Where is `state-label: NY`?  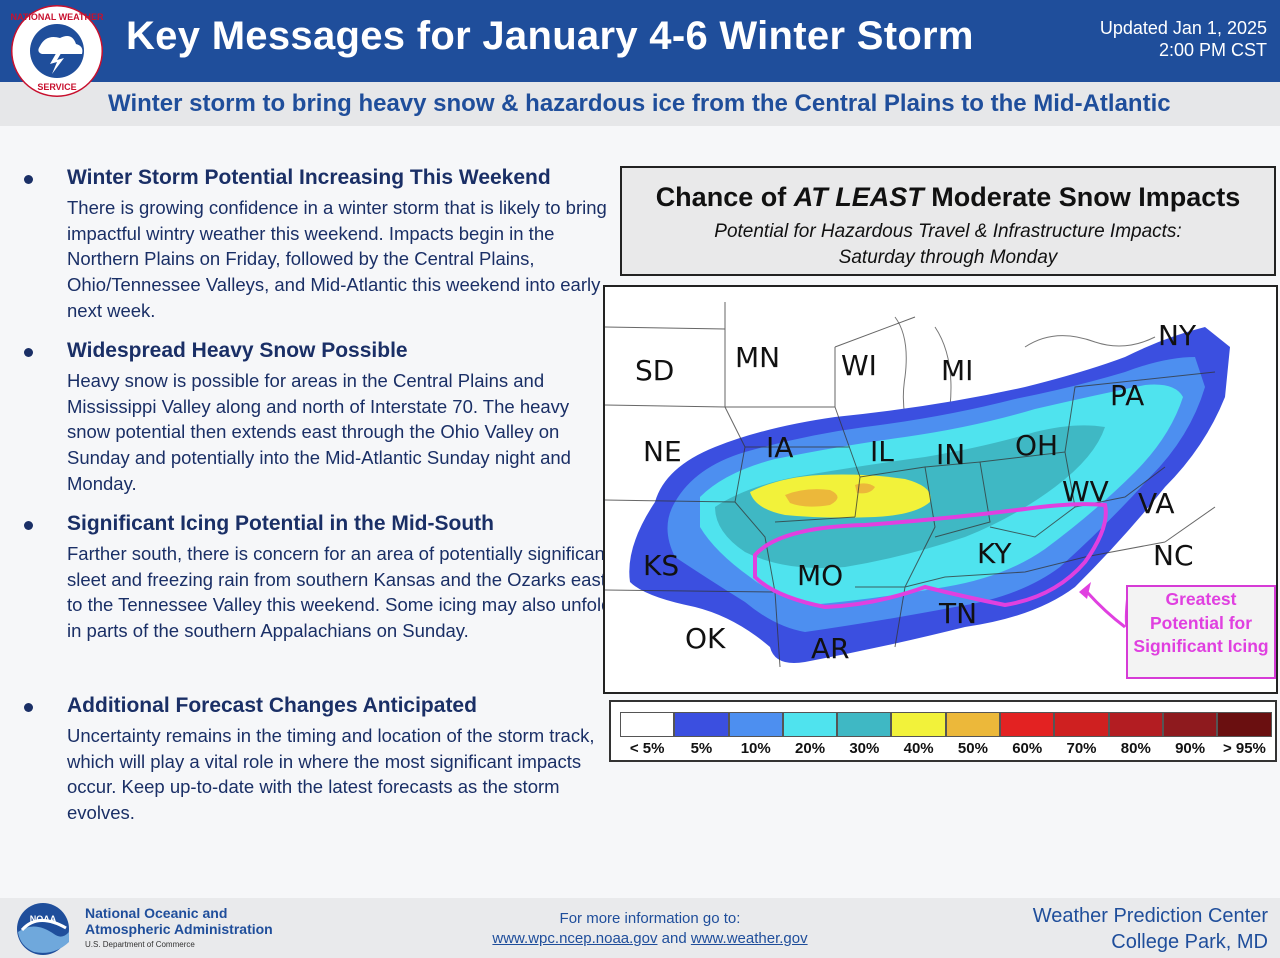 state-label: NY is located at coordinates (1177, 335).